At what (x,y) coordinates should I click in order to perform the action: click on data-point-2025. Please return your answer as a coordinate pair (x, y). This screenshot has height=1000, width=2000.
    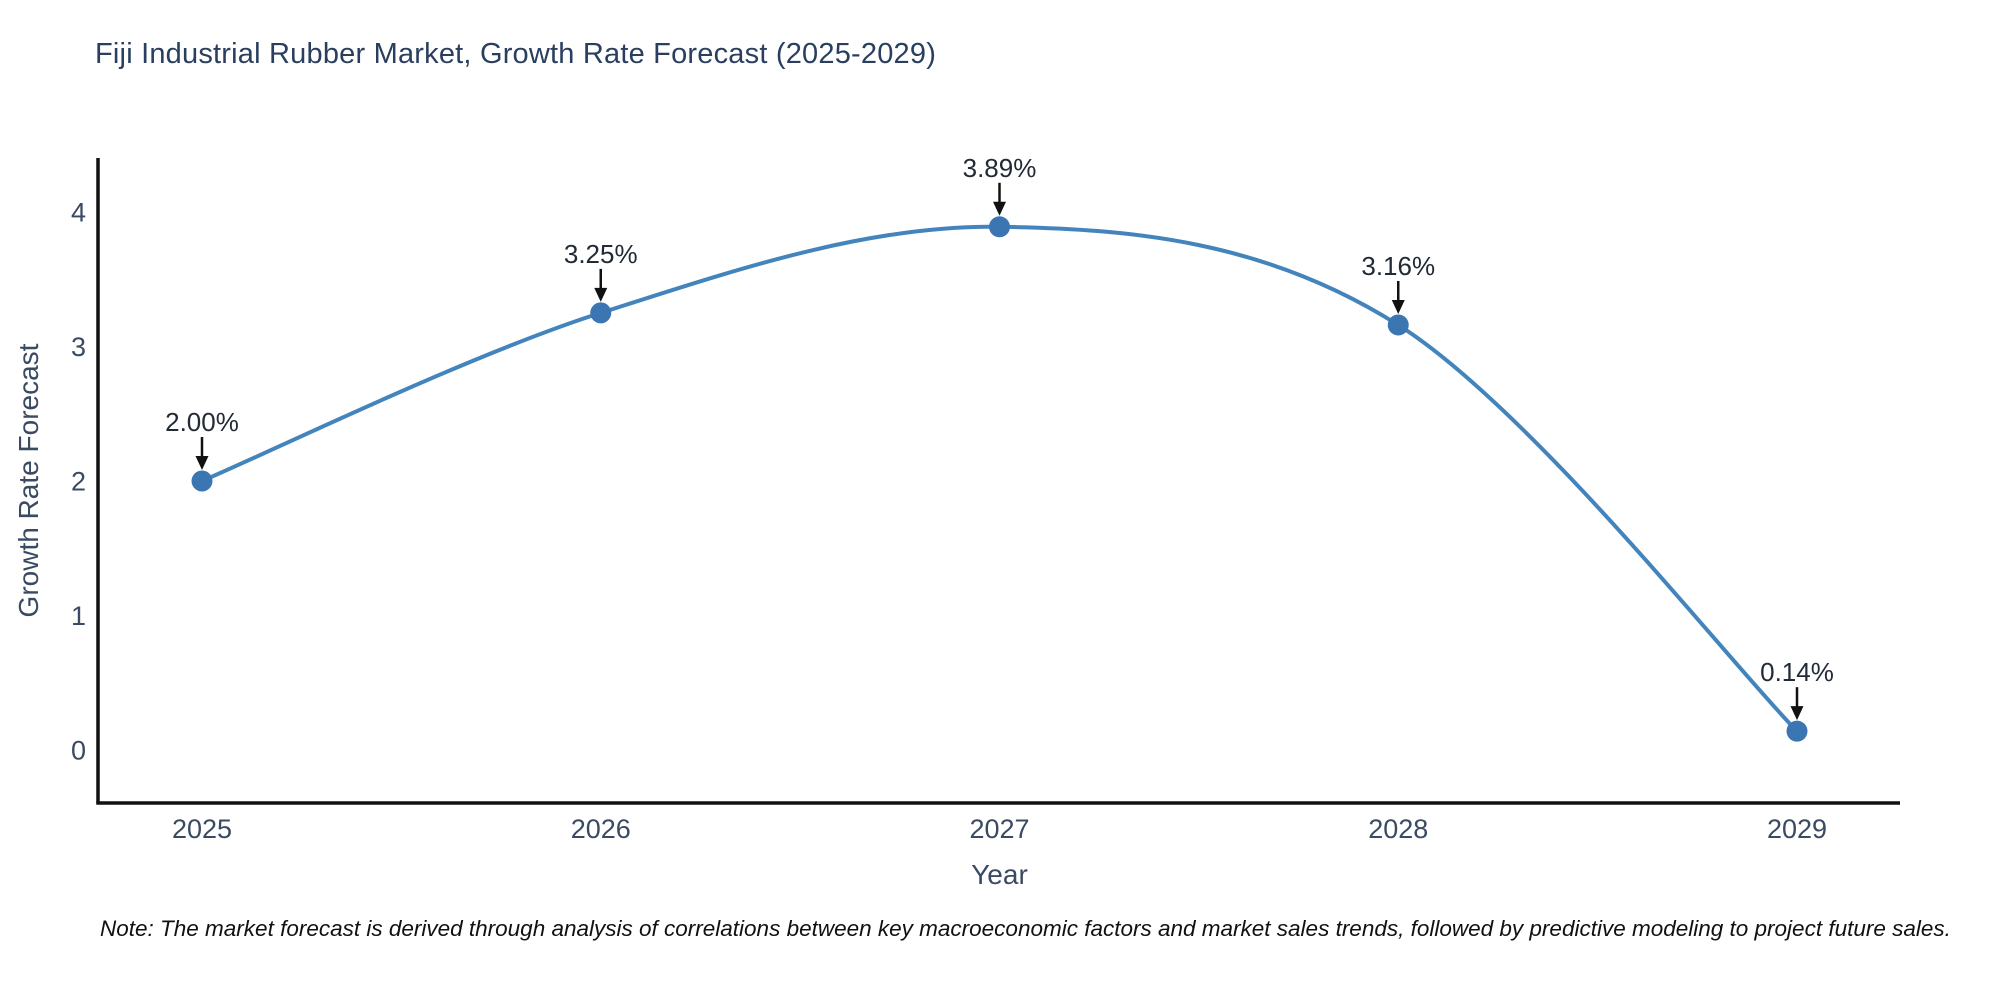
    Looking at the image, I should click on (202, 481).